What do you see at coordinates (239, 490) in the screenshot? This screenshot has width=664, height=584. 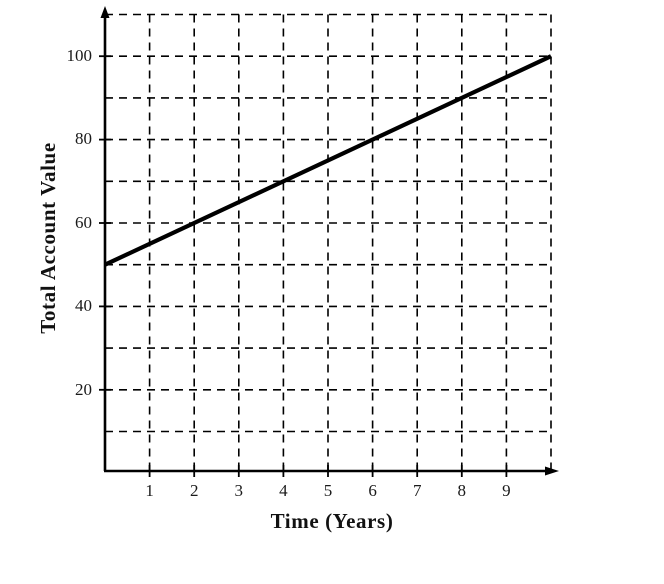 I see `x-tick-label-3: 3` at bounding box center [239, 490].